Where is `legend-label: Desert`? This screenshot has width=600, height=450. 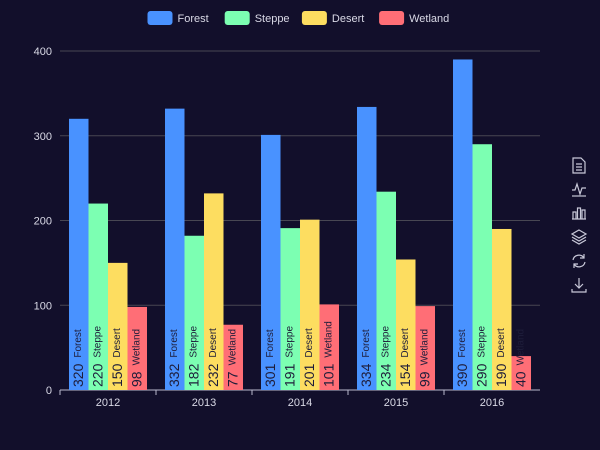 legend-label: Desert is located at coordinates (348, 19).